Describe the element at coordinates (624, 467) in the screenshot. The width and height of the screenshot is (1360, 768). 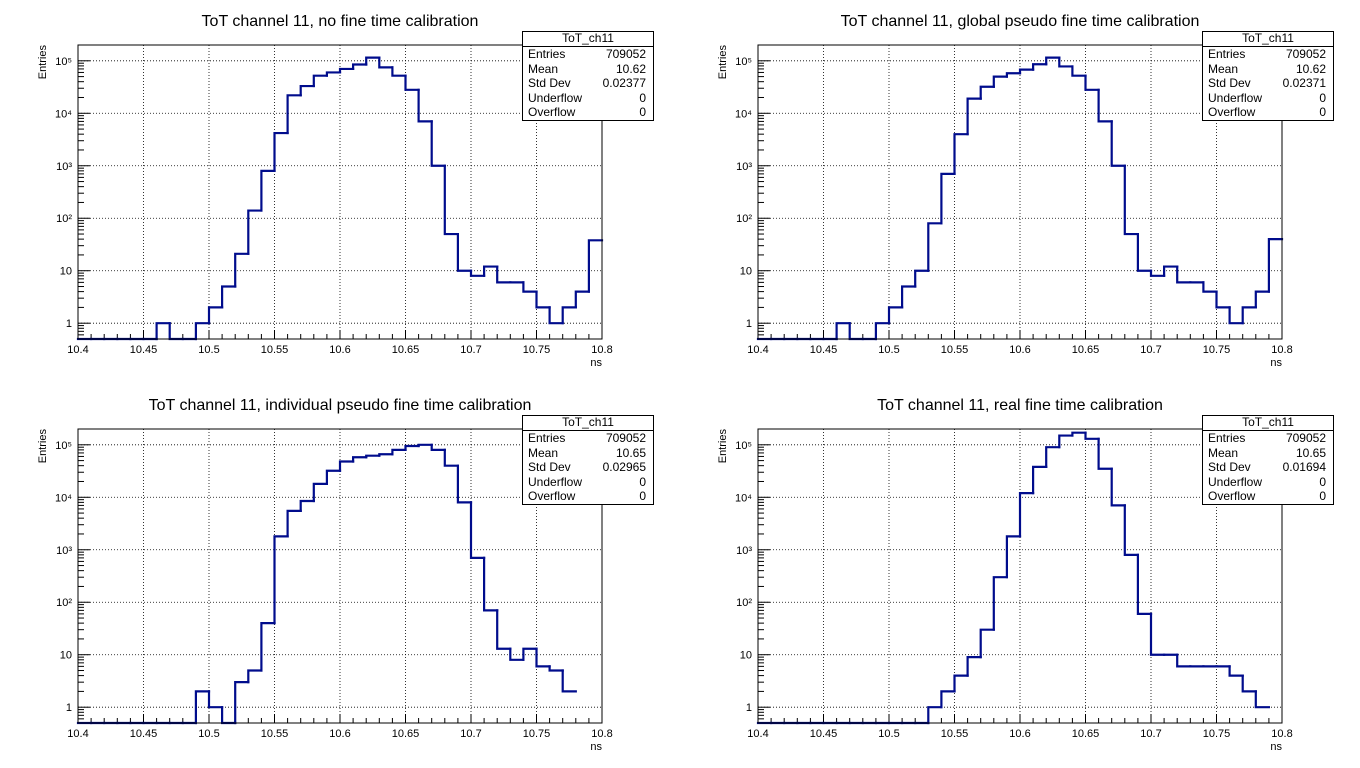
I see `stats-std-value: 0.02965` at that location.